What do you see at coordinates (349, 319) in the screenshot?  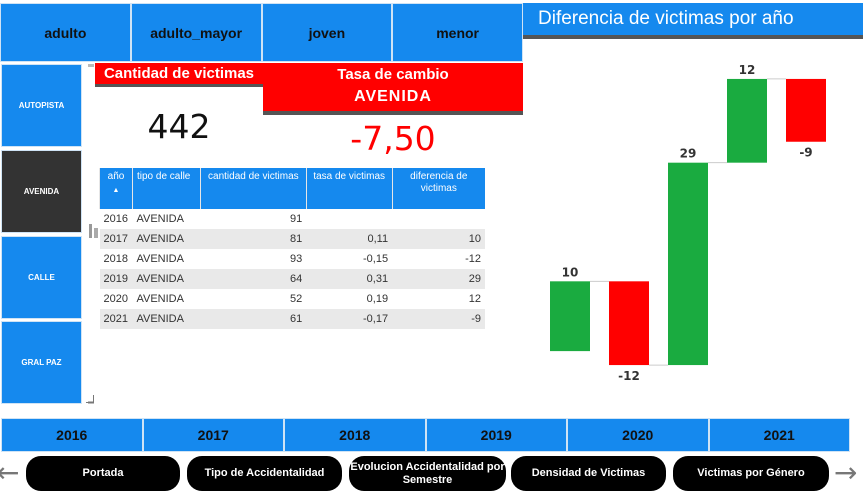 I see `cell-rate: -0,17` at bounding box center [349, 319].